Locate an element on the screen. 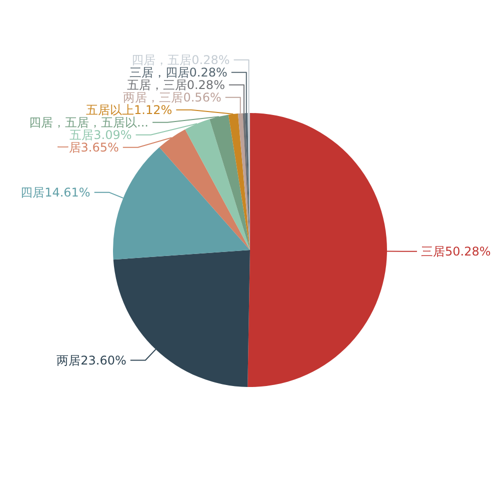  slice-label: 五居以上1.12% is located at coordinates (129, 109).